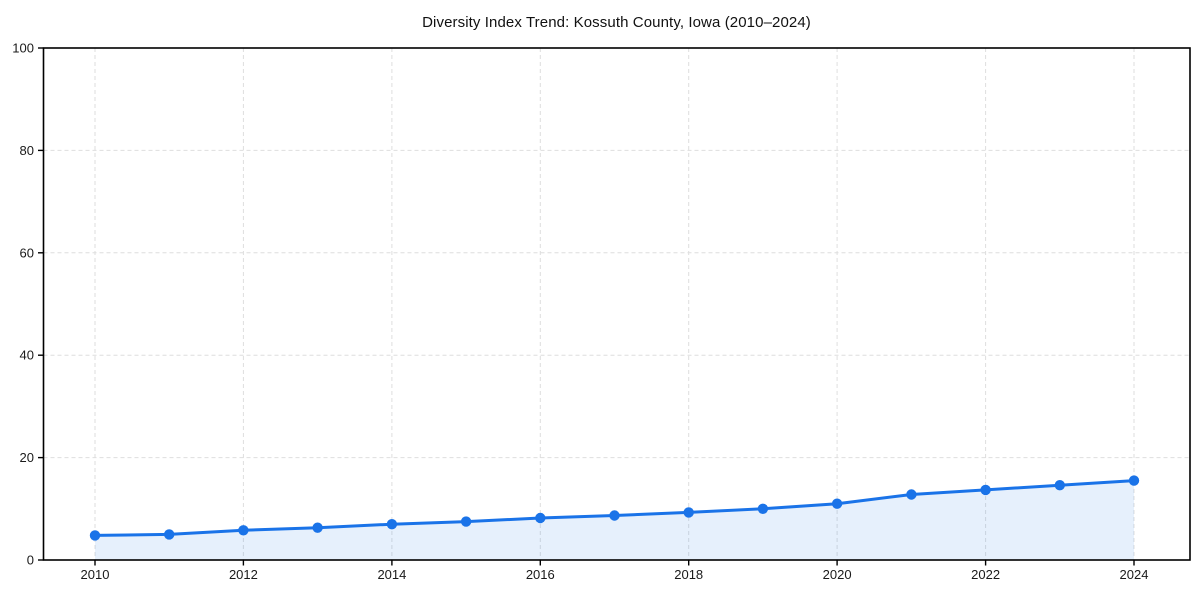 The image size is (1200, 600). Describe the element at coordinates (30, 560) in the screenshot. I see `y-tick-label: 0` at that location.